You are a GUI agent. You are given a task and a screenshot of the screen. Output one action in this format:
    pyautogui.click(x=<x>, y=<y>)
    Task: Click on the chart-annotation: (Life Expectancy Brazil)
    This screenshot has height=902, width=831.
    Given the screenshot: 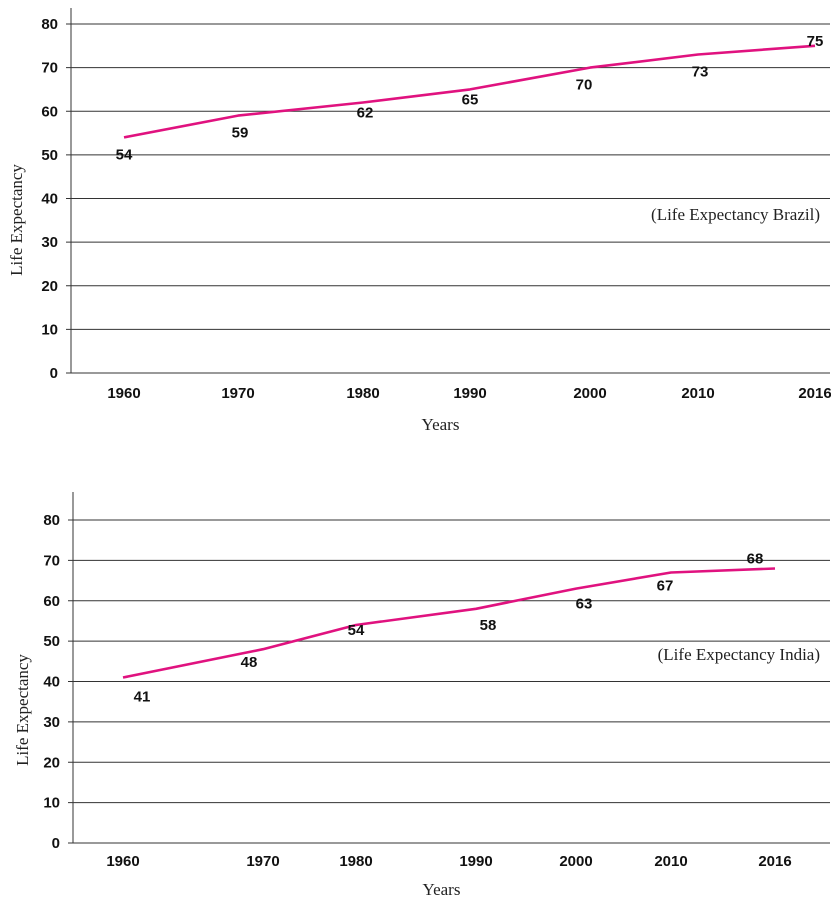 What is the action you would take?
    pyautogui.click(x=735, y=214)
    